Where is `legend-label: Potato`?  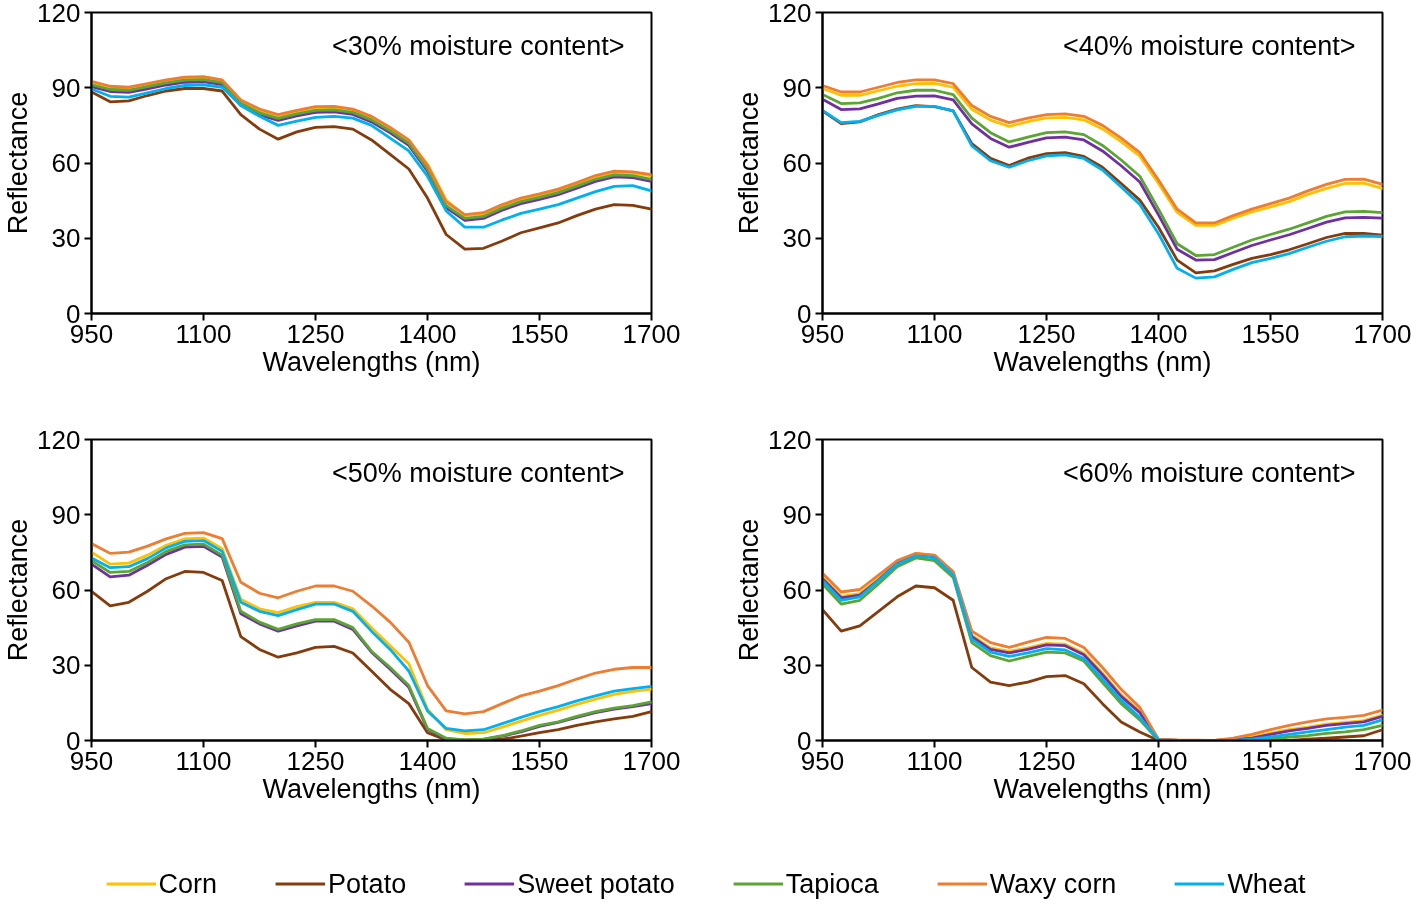 legend-label: Potato is located at coordinates (367, 883).